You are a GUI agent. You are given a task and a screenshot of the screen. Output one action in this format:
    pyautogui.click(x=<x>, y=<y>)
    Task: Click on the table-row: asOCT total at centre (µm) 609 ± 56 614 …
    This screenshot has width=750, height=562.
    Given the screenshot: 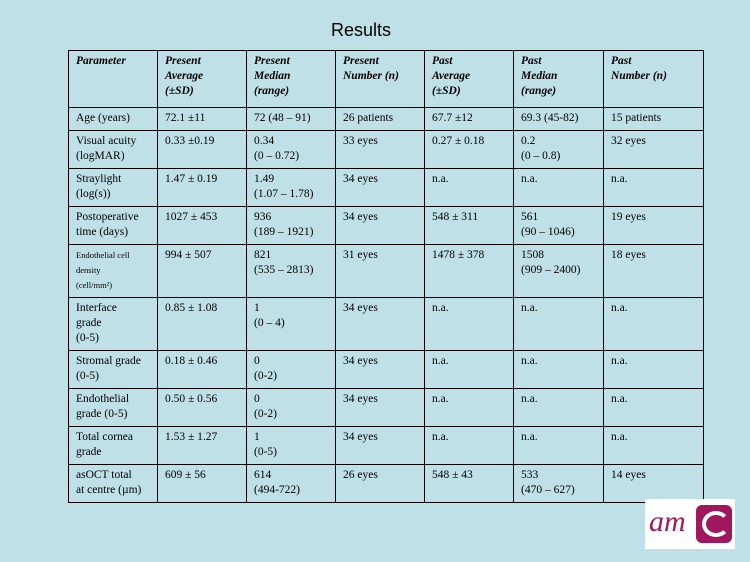 What is the action you would take?
    pyautogui.click(x=386, y=483)
    